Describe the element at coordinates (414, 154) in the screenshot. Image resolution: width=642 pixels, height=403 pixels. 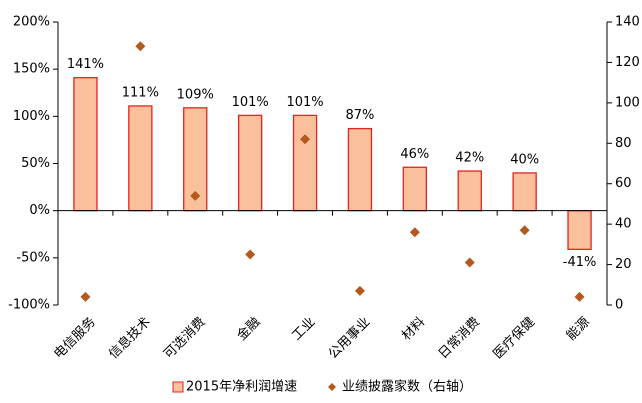
I see `data-label: 46%` at that location.